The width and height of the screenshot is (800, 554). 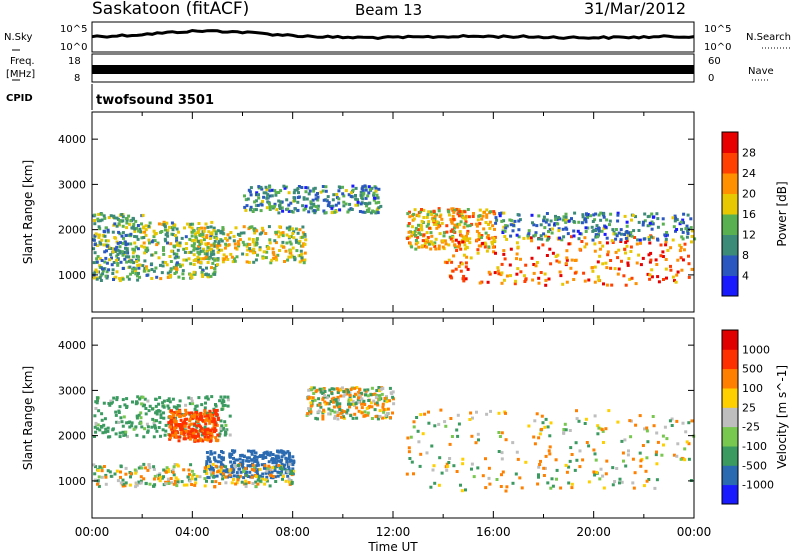 I want to click on y-tick-label: 3000, so click(x=72, y=184).